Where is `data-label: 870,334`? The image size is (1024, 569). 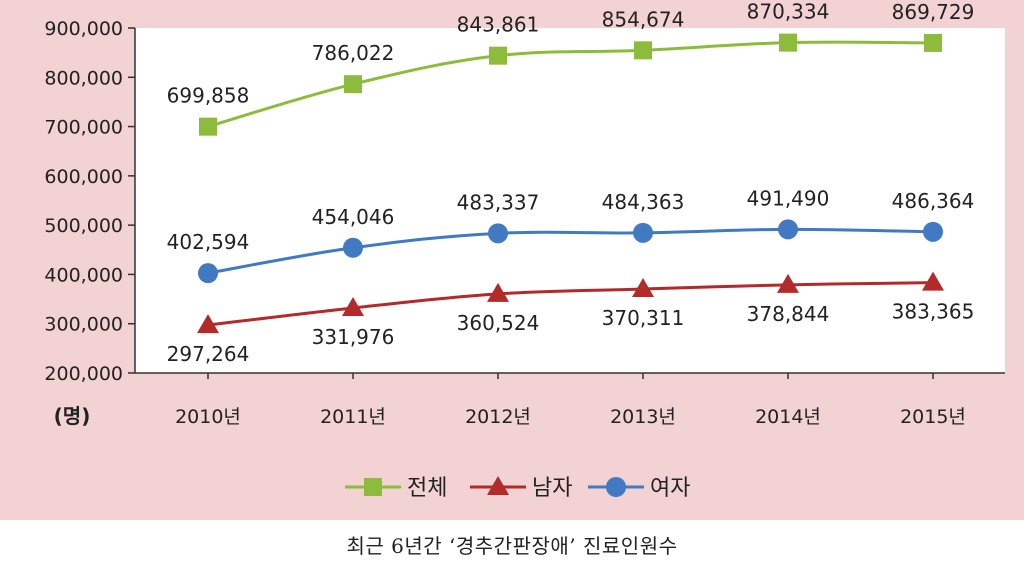
data-label: 870,334 is located at coordinates (788, 12).